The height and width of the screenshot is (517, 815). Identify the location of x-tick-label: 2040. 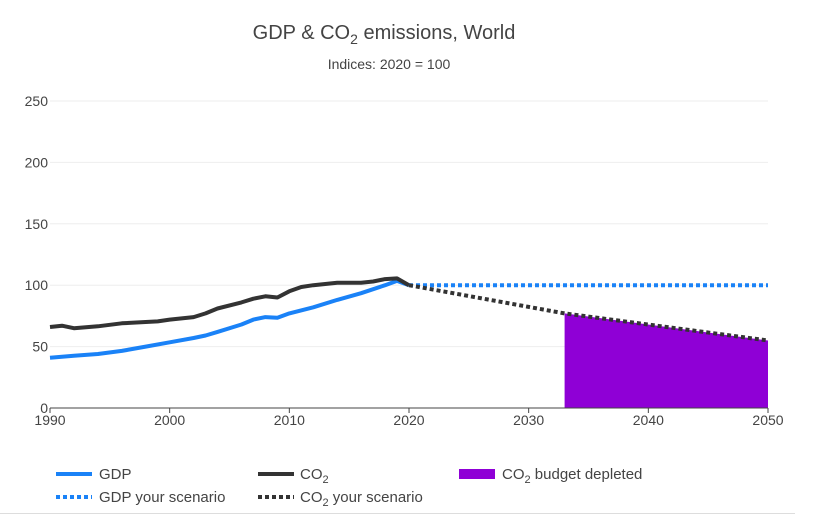
(648, 420).